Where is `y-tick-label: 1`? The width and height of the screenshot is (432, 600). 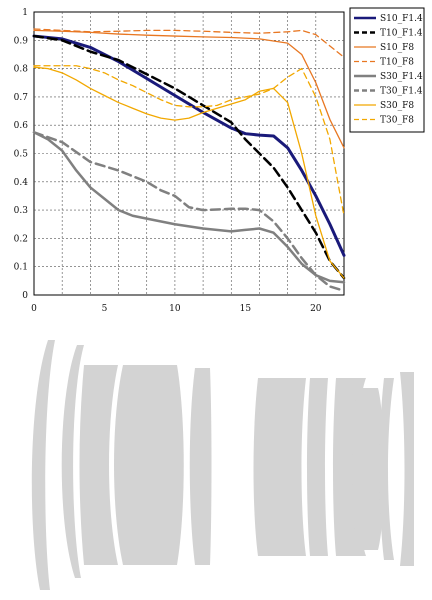
y-tick-label: 1 is located at coordinates (25, 13).